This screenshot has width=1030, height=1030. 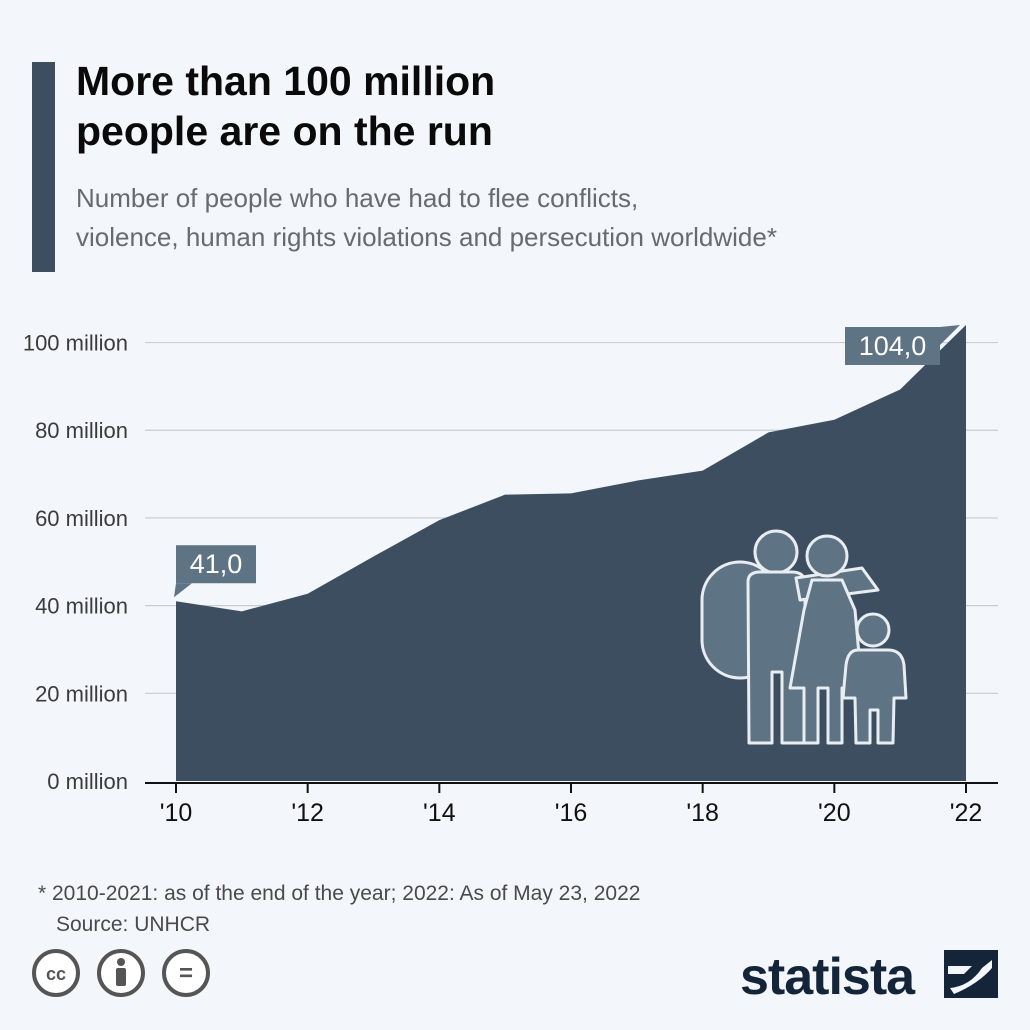 I want to click on data-label: 104,0, so click(x=902, y=345).